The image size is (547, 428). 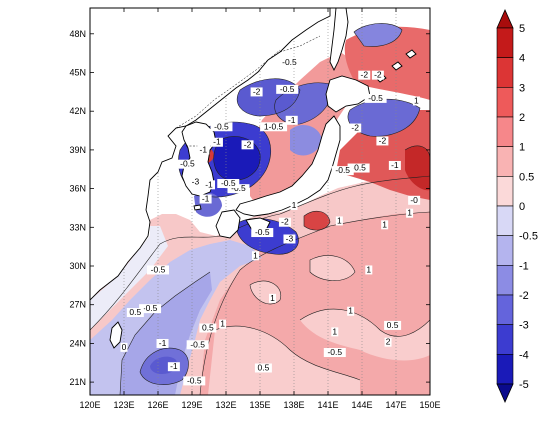 What do you see at coordinates (522, 207) in the screenshot?
I see `colorbar-label: 0` at bounding box center [522, 207].